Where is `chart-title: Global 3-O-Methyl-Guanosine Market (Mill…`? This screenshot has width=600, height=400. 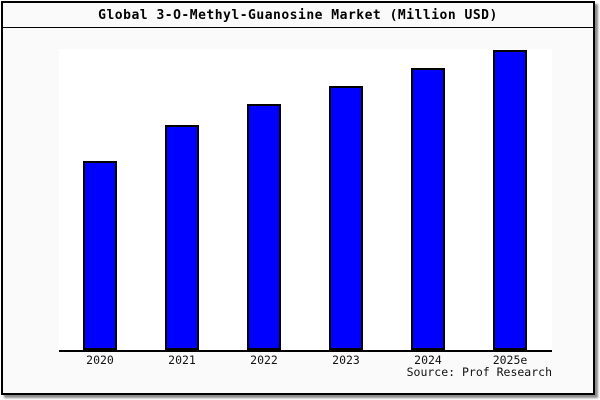 chart-title: Global 3-O-Methyl-Guanosine Market (Mill… is located at coordinates (298, 15).